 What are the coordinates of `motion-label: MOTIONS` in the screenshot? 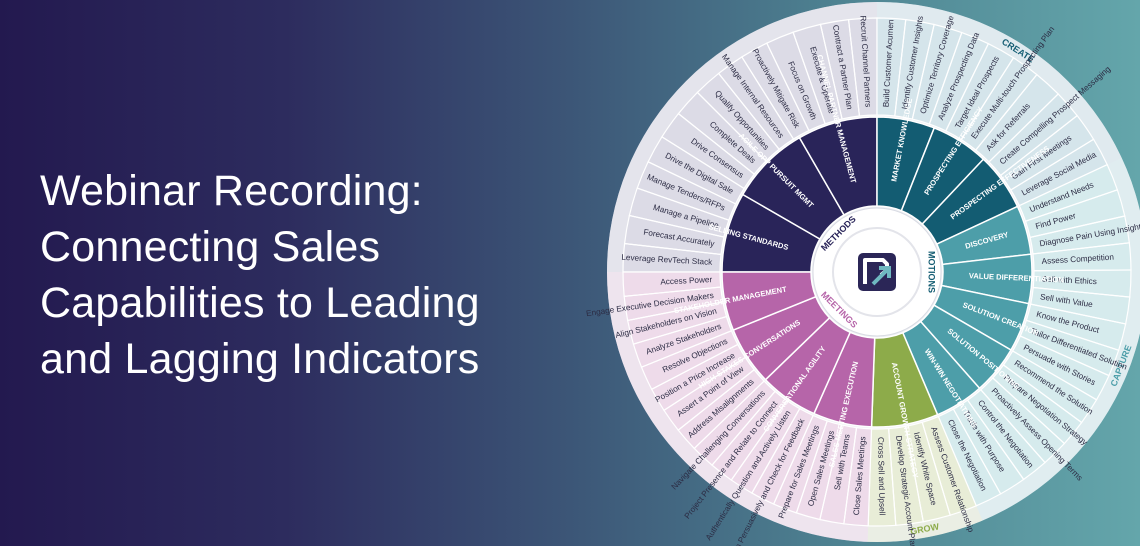 It's located at (932, 272).